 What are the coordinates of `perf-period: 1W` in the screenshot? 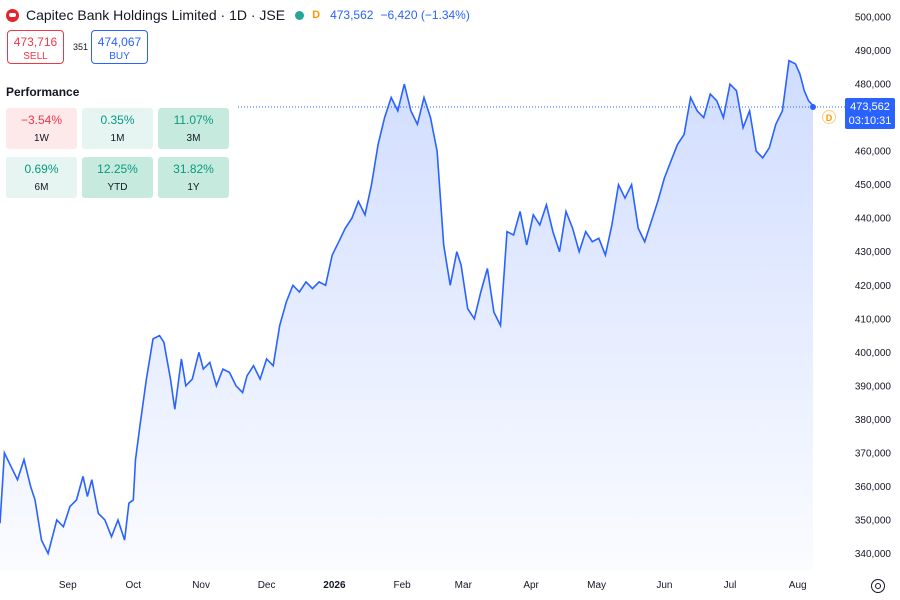 It's located at (41, 138).